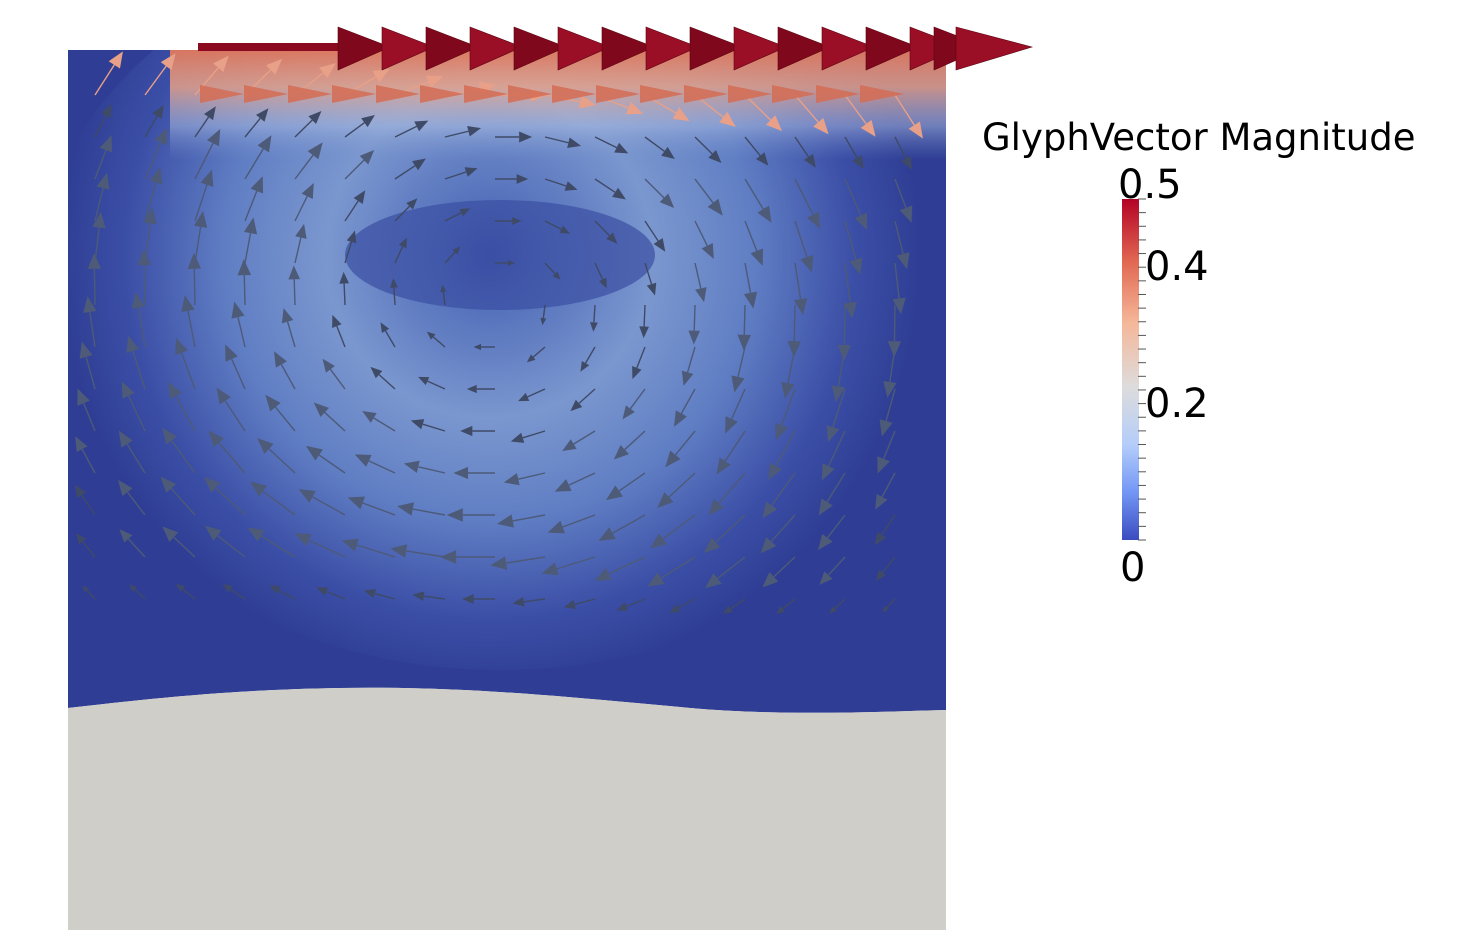 The width and height of the screenshot is (1479, 937). Describe the element at coordinates (273, 47) in the screenshot. I see `lid-arrow-shaft` at that location.